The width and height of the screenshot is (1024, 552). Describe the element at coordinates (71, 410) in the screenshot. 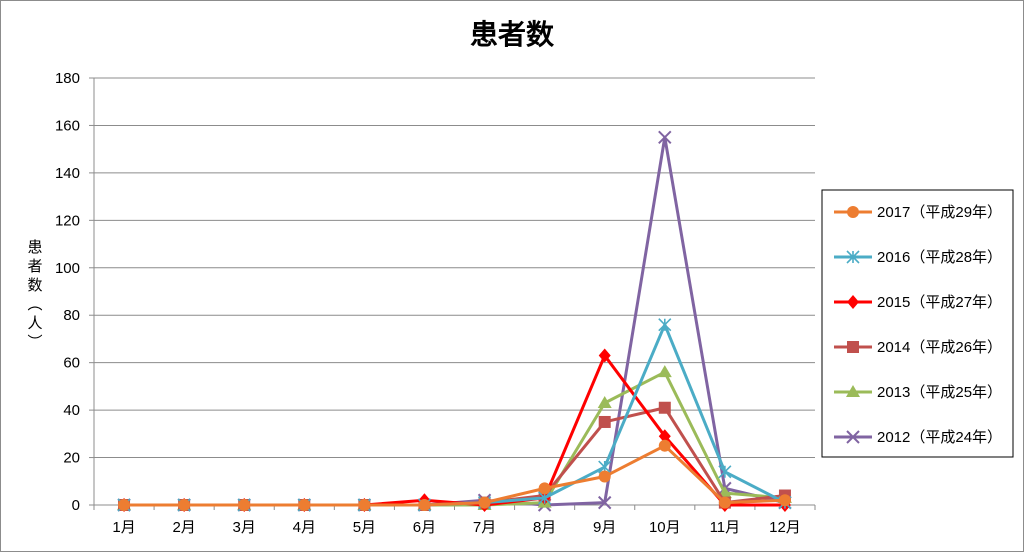

I see `y-tick-label: 40` at that location.